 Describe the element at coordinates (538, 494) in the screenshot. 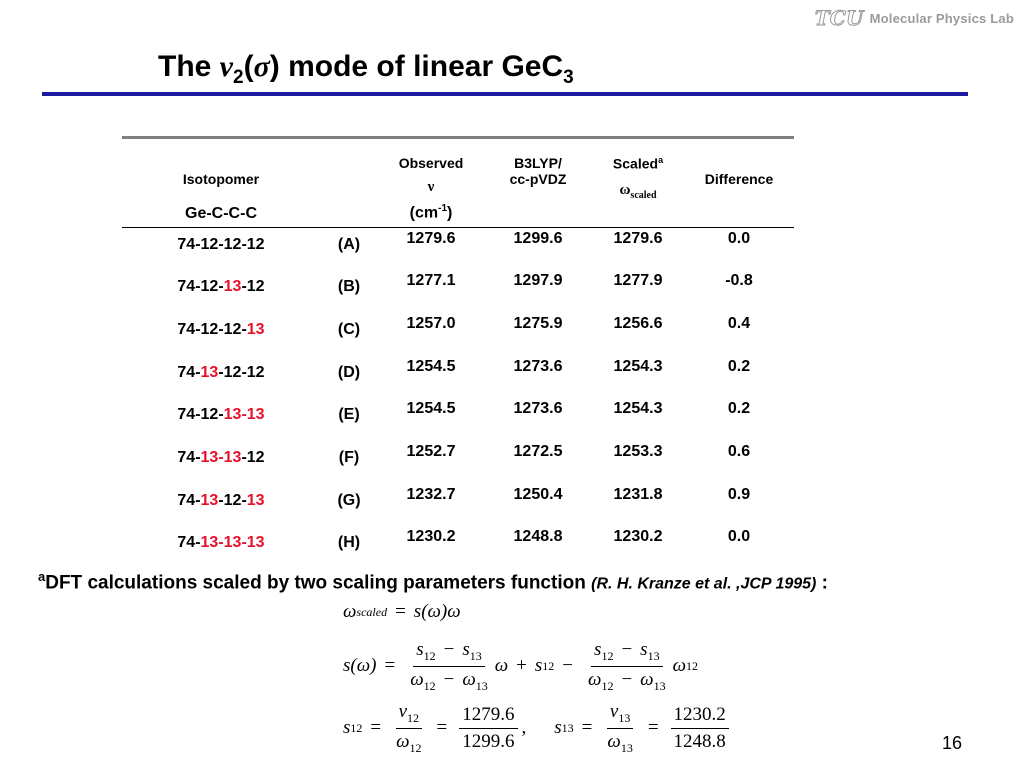

I see `b3lyp-cell: 1250.4` at that location.